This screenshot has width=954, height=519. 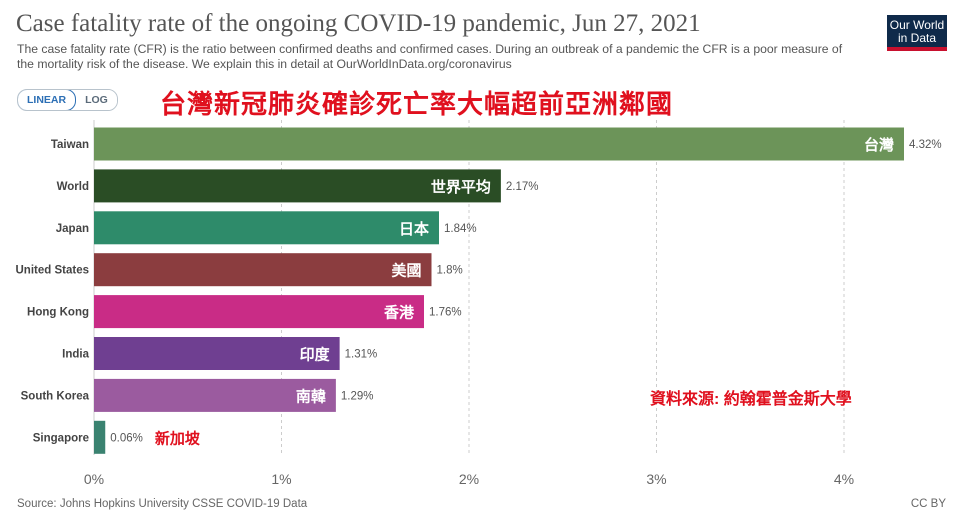 What do you see at coordinates (94, 479) in the screenshot?
I see `x-tick-label: 0%` at bounding box center [94, 479].